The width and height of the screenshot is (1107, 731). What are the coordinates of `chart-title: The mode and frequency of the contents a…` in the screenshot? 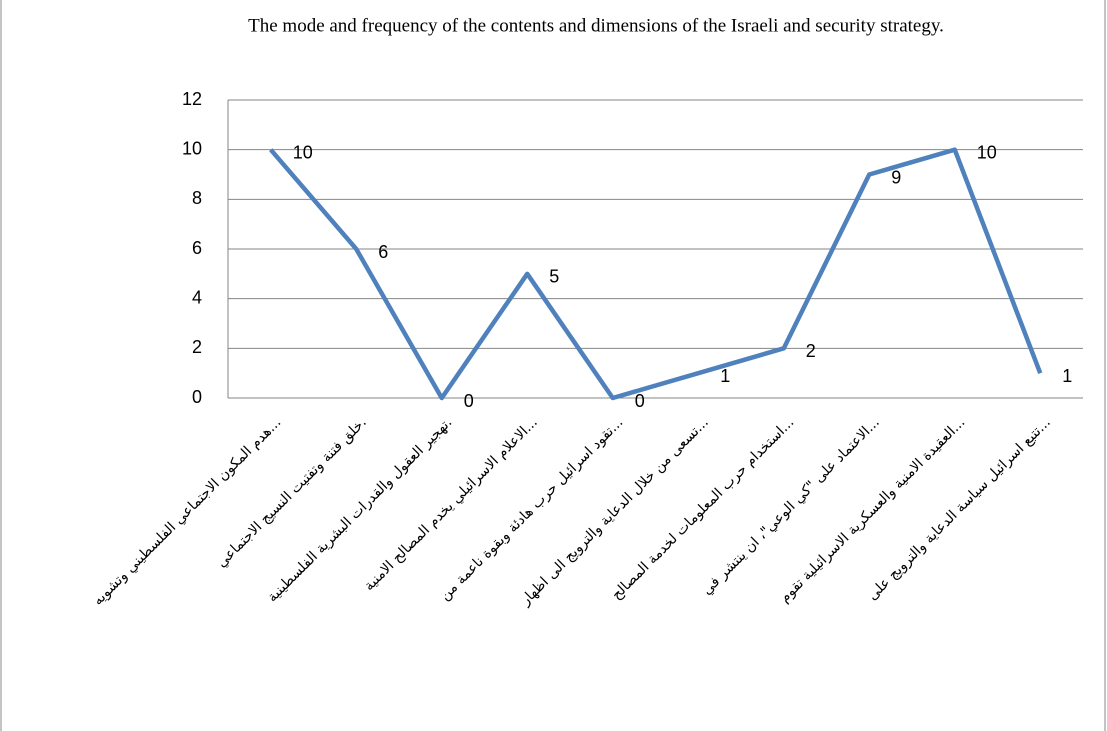 It's located at (596, 25).